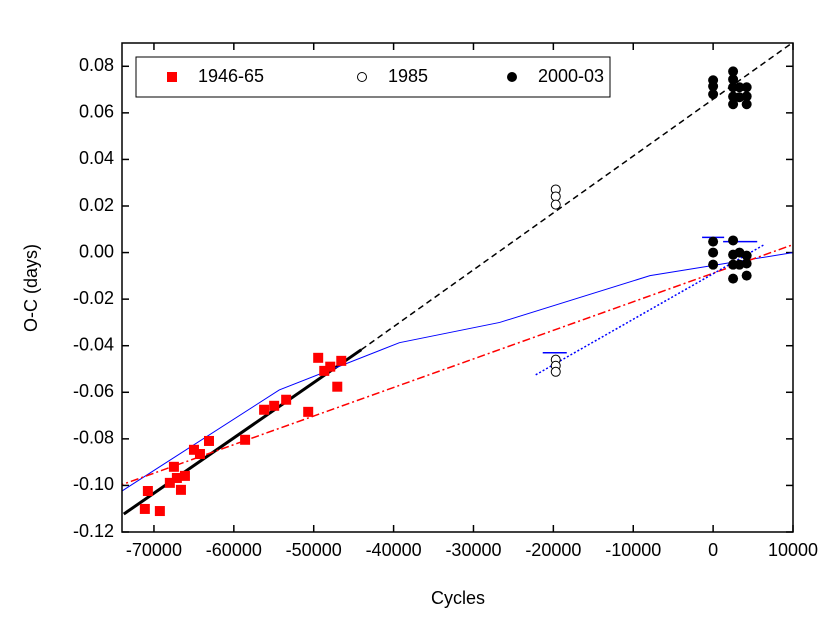  Describe the element at coordinates (96, 65) in the screenshot. I see `y-tick-label: 0.08` at that location.